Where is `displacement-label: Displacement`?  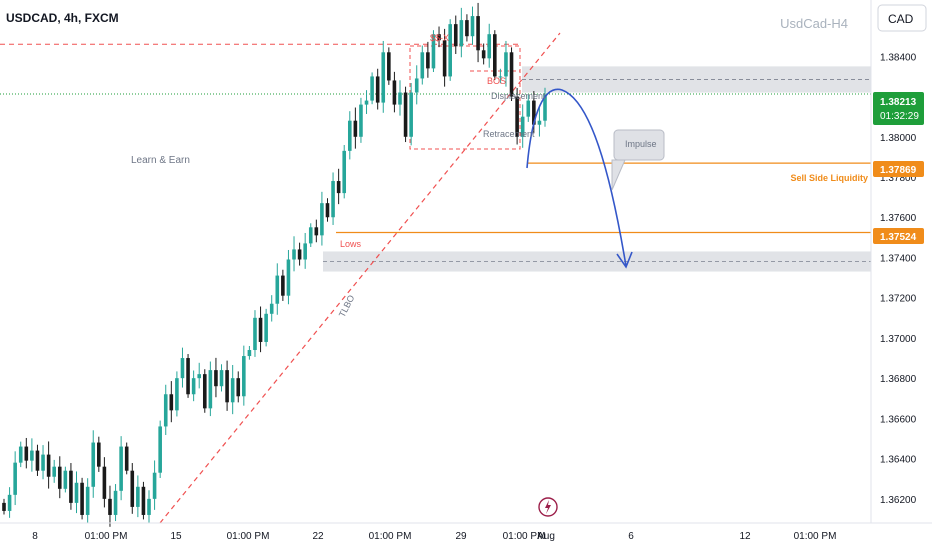
displacement-label: Displacement is located at coordinates (518, 96).